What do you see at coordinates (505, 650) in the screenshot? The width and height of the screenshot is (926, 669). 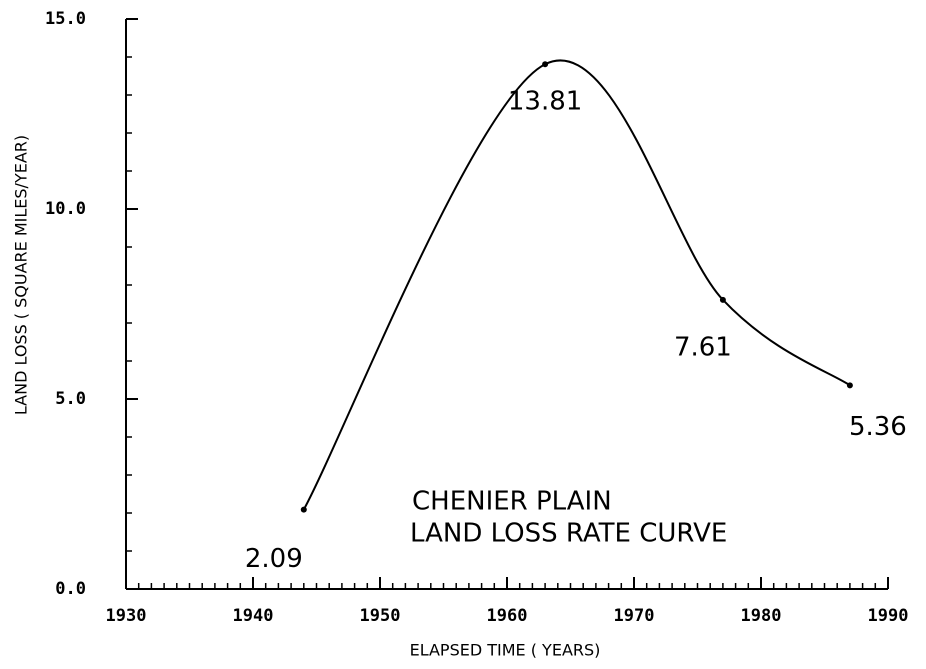 I see `x-axis-label: ELAPSED TIME ( YEARS)` at bounding box center [505, 650].